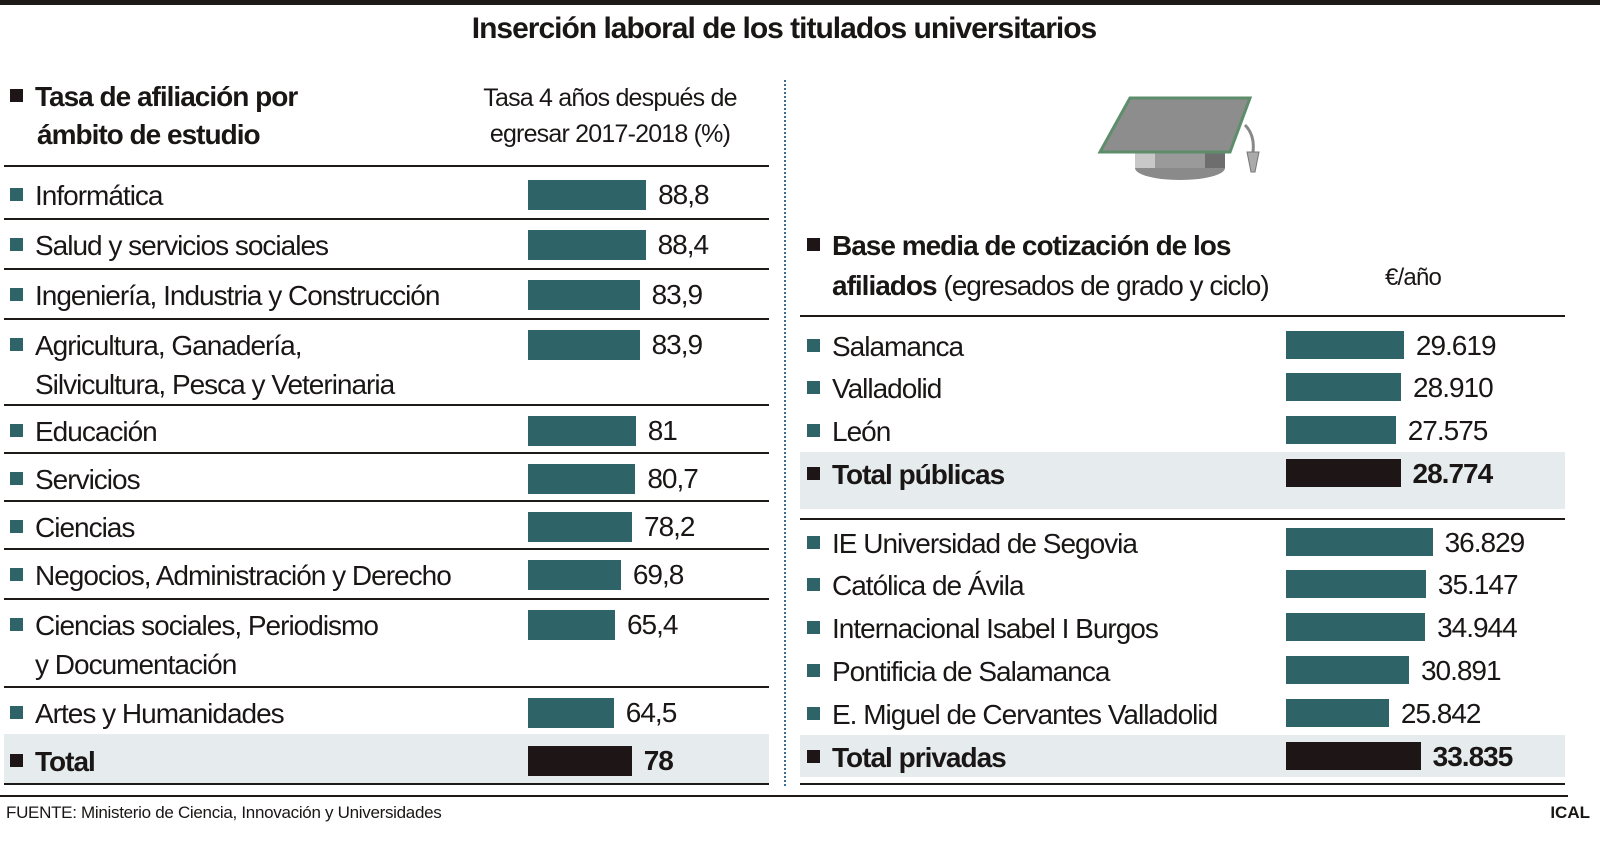 This screenshot has width=1600, height=848. Describe the element at coordinates (662, 430) in the screenshot. I see `value-label: 81` at that location.